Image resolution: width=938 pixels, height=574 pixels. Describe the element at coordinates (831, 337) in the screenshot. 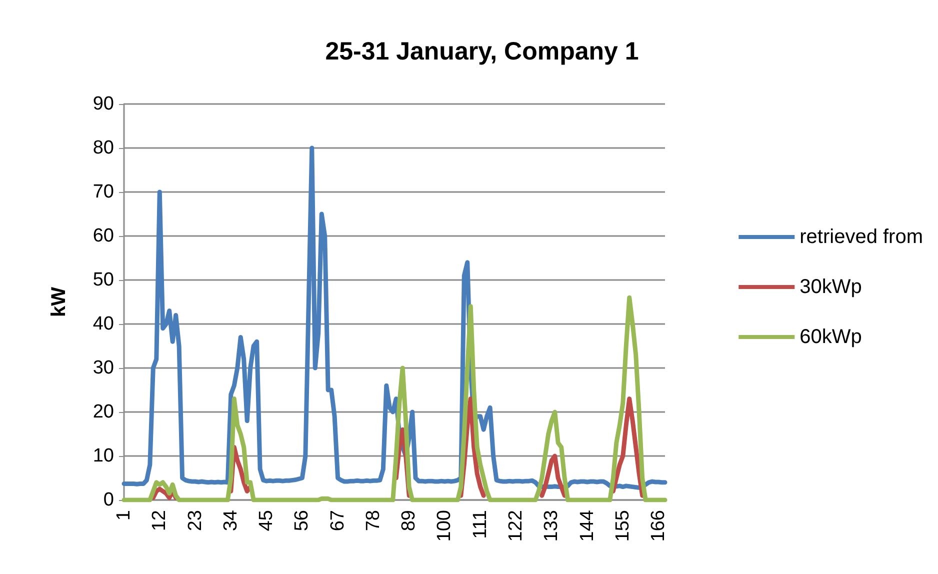

I see `legend-label: 60kWp` at that location.